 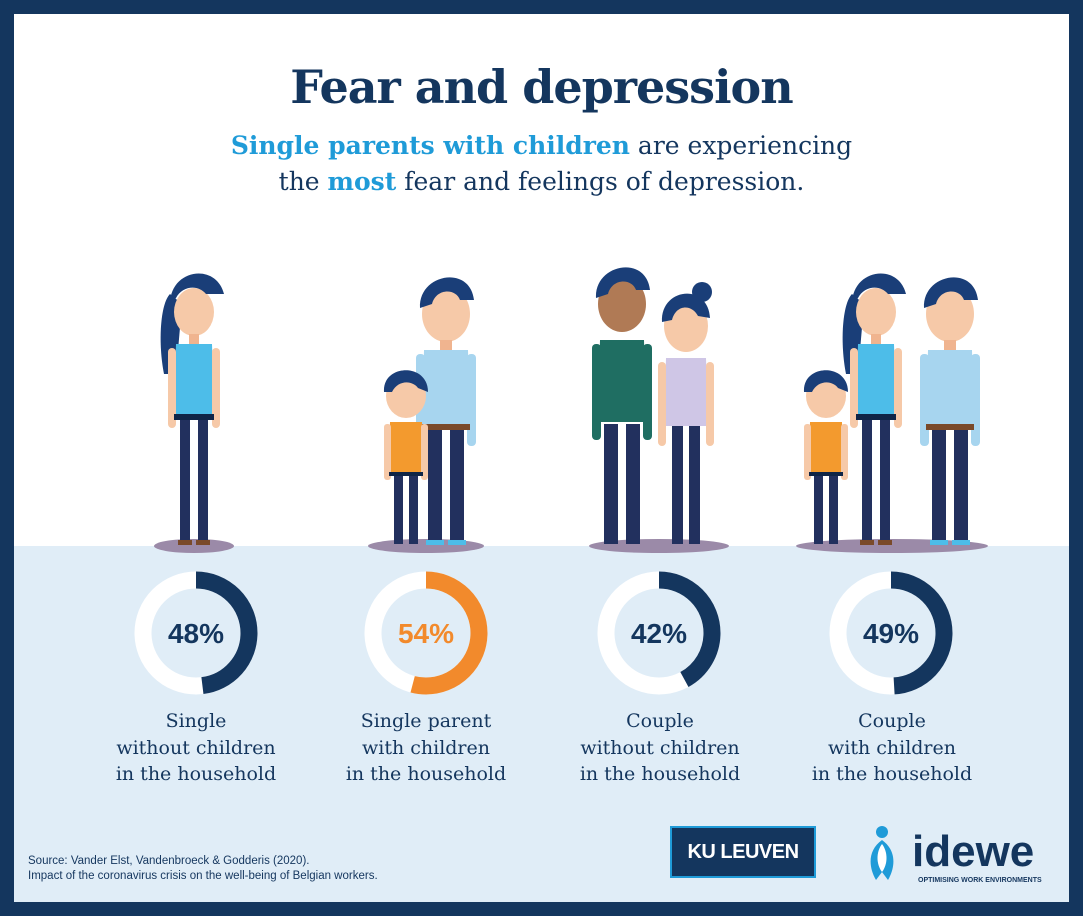 I want to click on category-label-single: Single without children in the household, so click(x=196, y=748).